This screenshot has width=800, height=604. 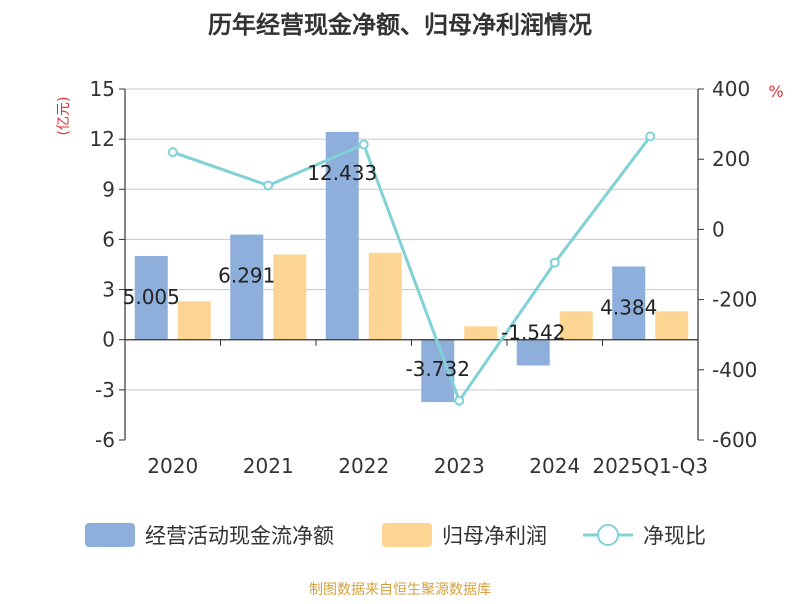 What do you see at coordinates (608, 535) in the screenshot?
I see `legend-marker-ratio` at bounding box center [608, 535].